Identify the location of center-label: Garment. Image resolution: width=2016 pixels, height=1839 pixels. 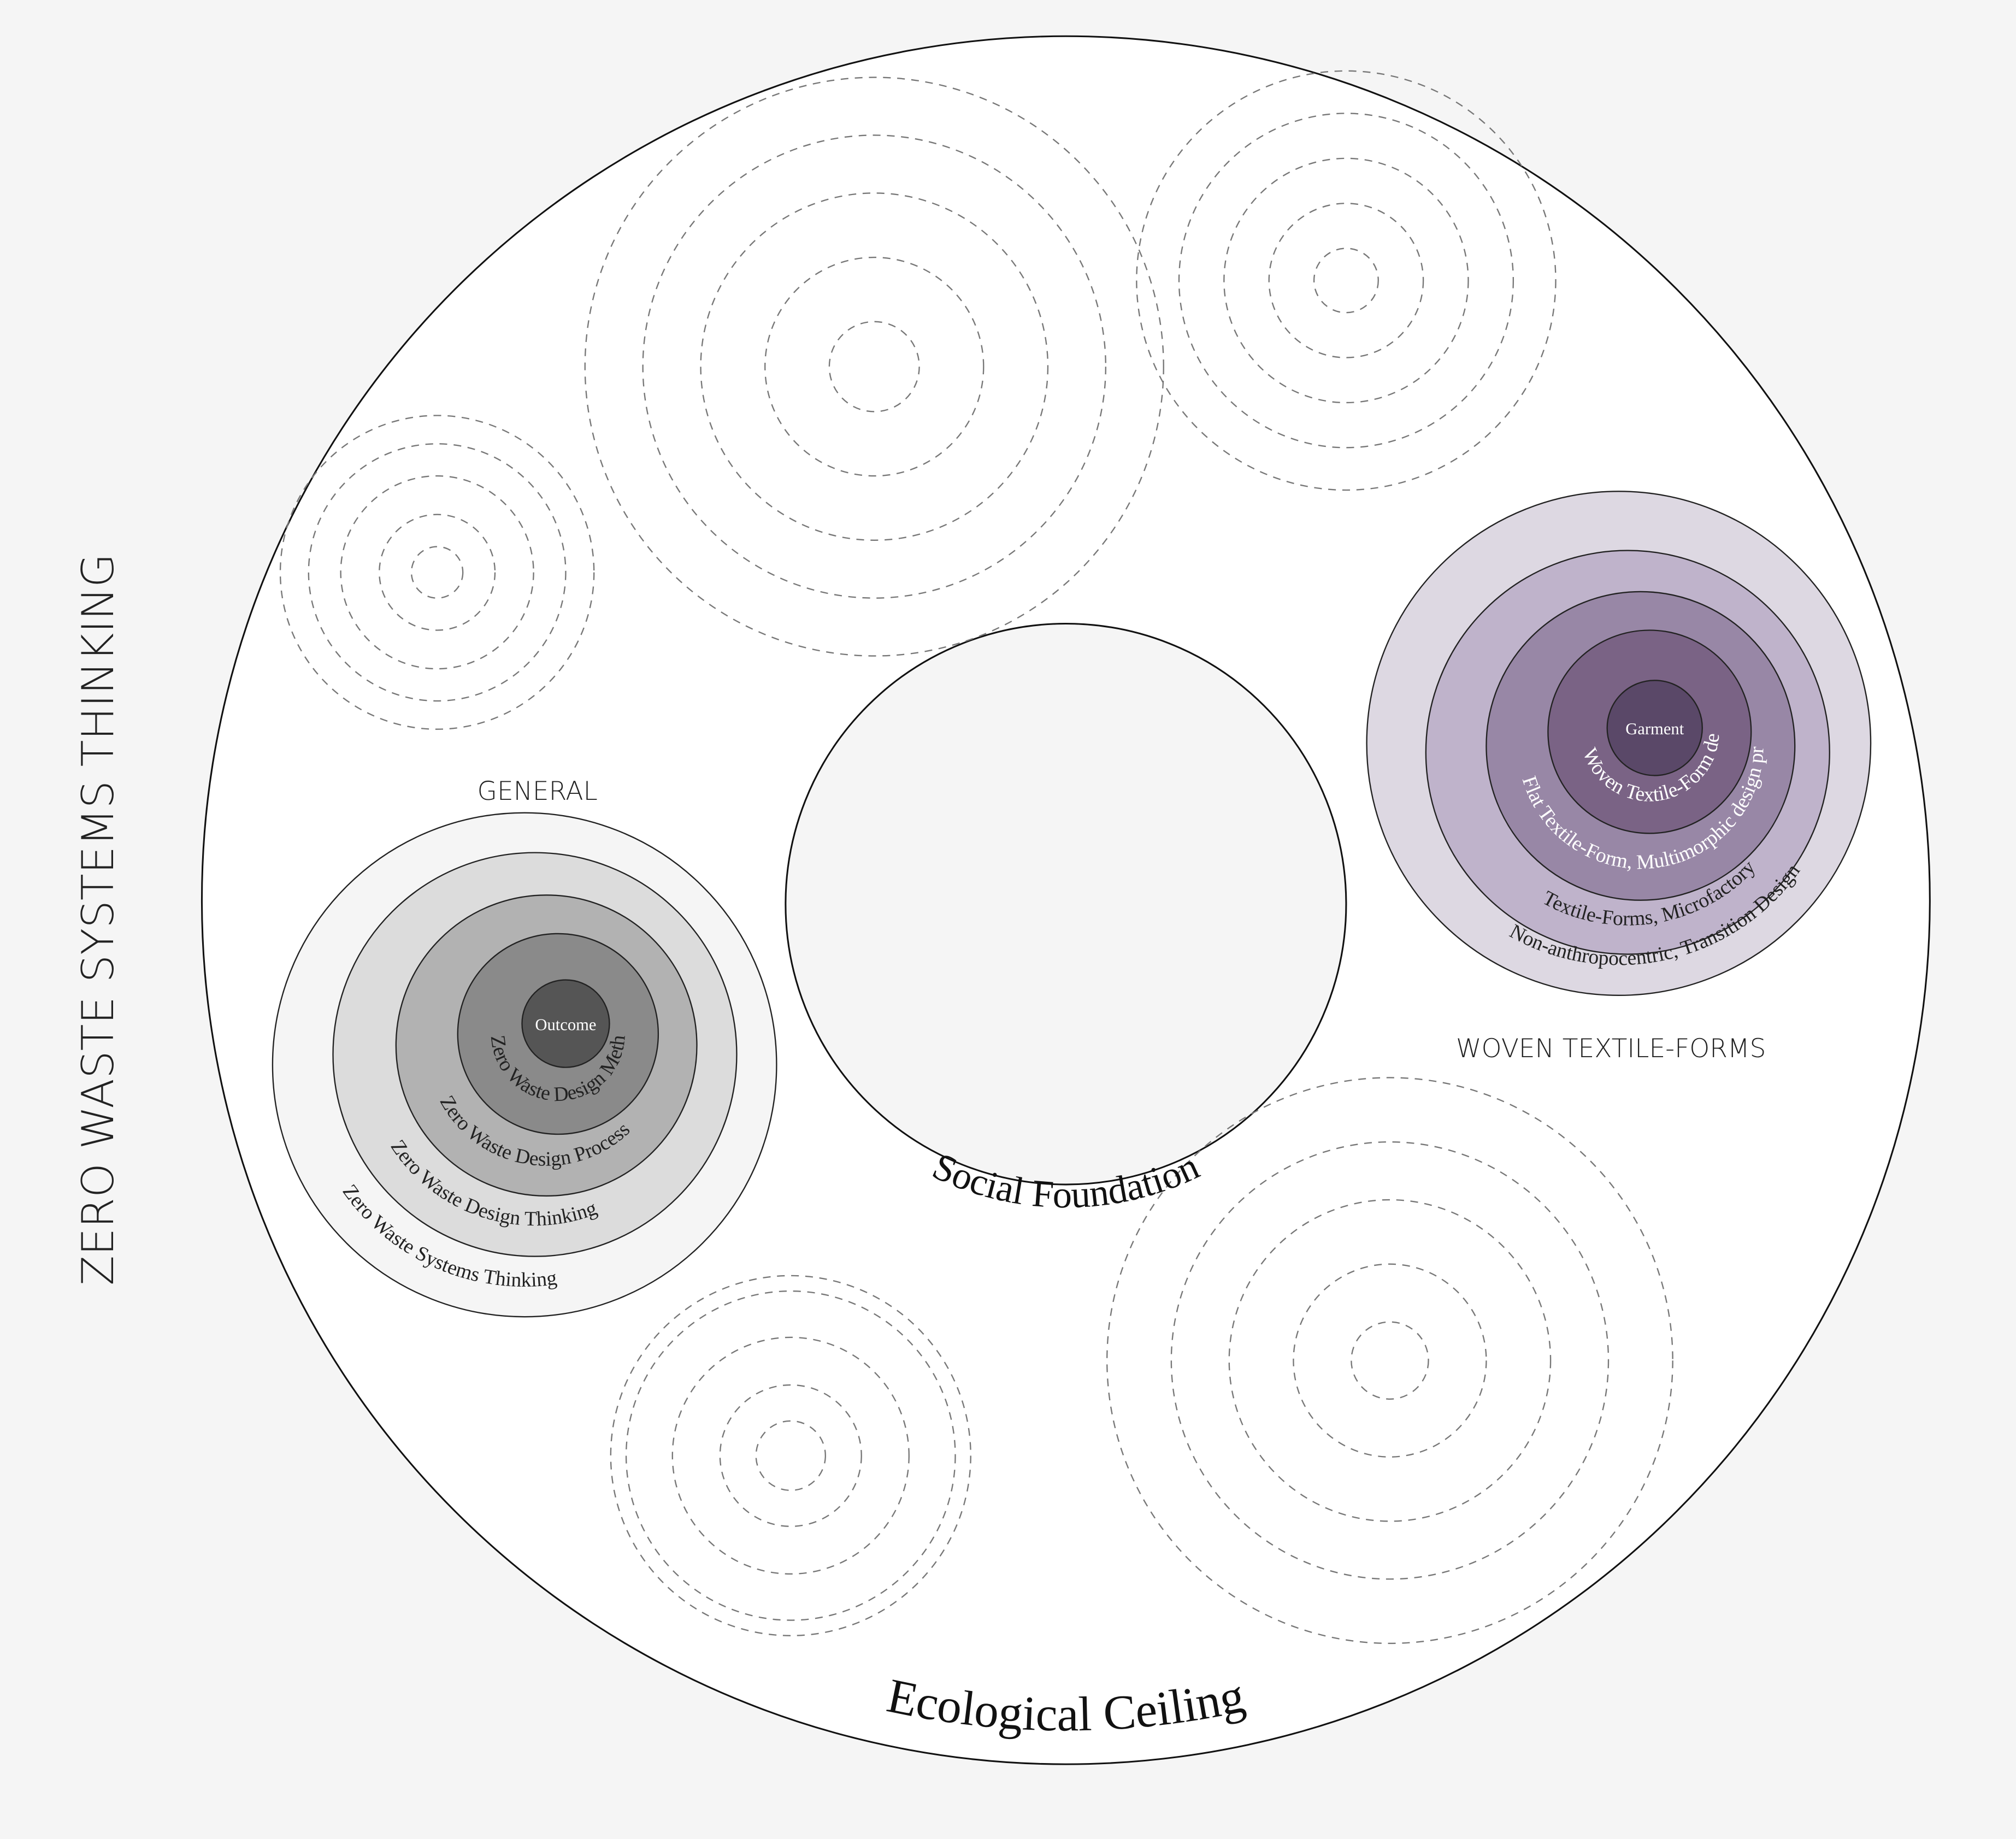
(1654, 729).